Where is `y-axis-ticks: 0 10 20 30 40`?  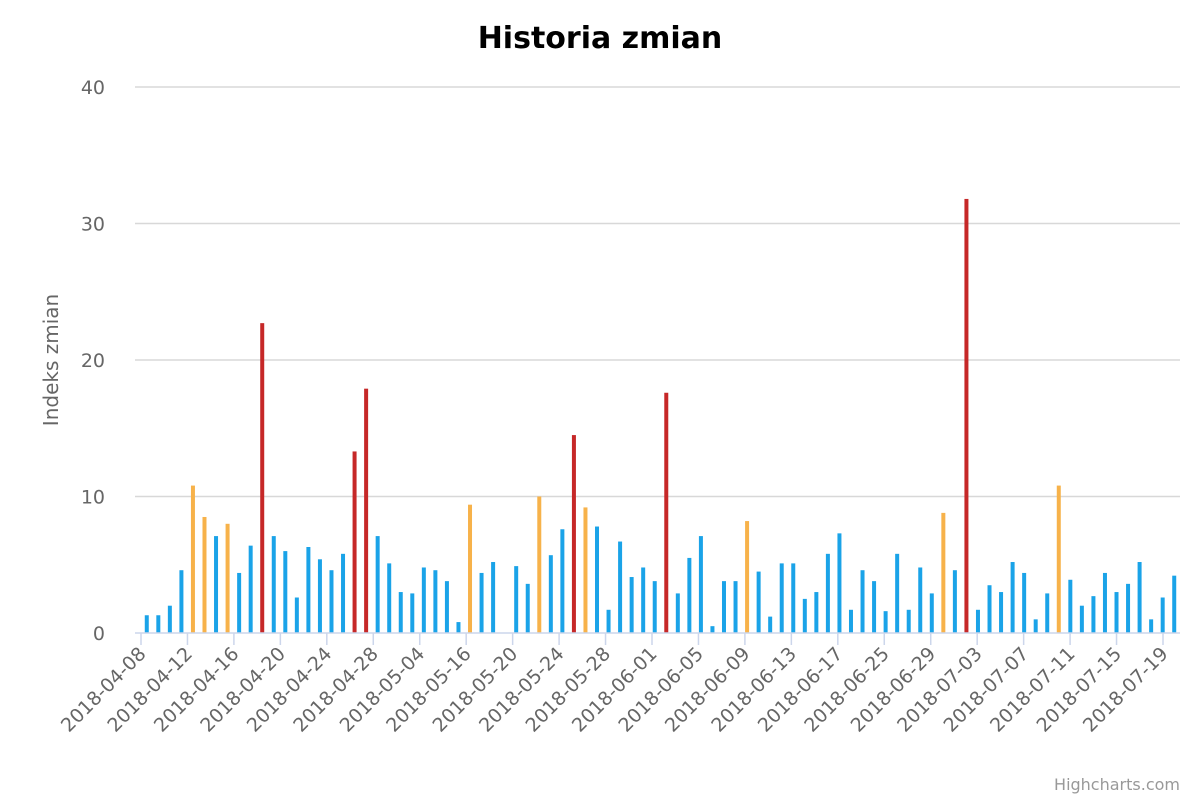 y-axis-ticks: 0 10 20 30 40 is located at coordinates (93, 361).